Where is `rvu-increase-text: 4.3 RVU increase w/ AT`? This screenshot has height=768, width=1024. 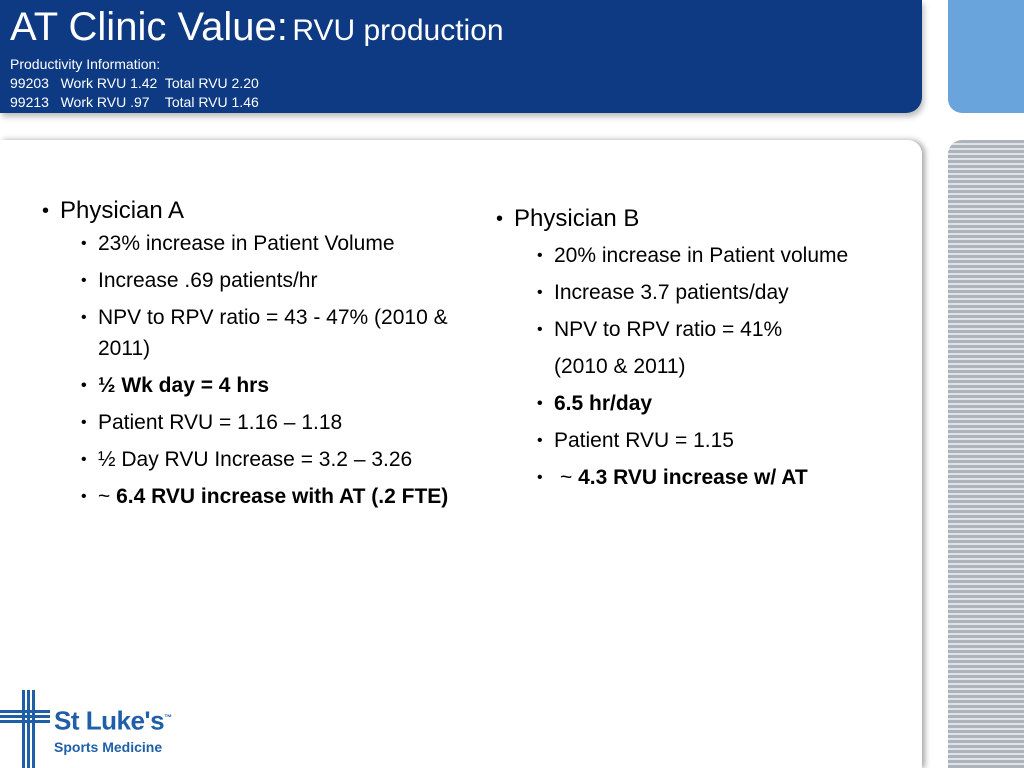
rvu-increase-text: 4.3 RVU increase w/ AT is located at coordinates (693, 477).